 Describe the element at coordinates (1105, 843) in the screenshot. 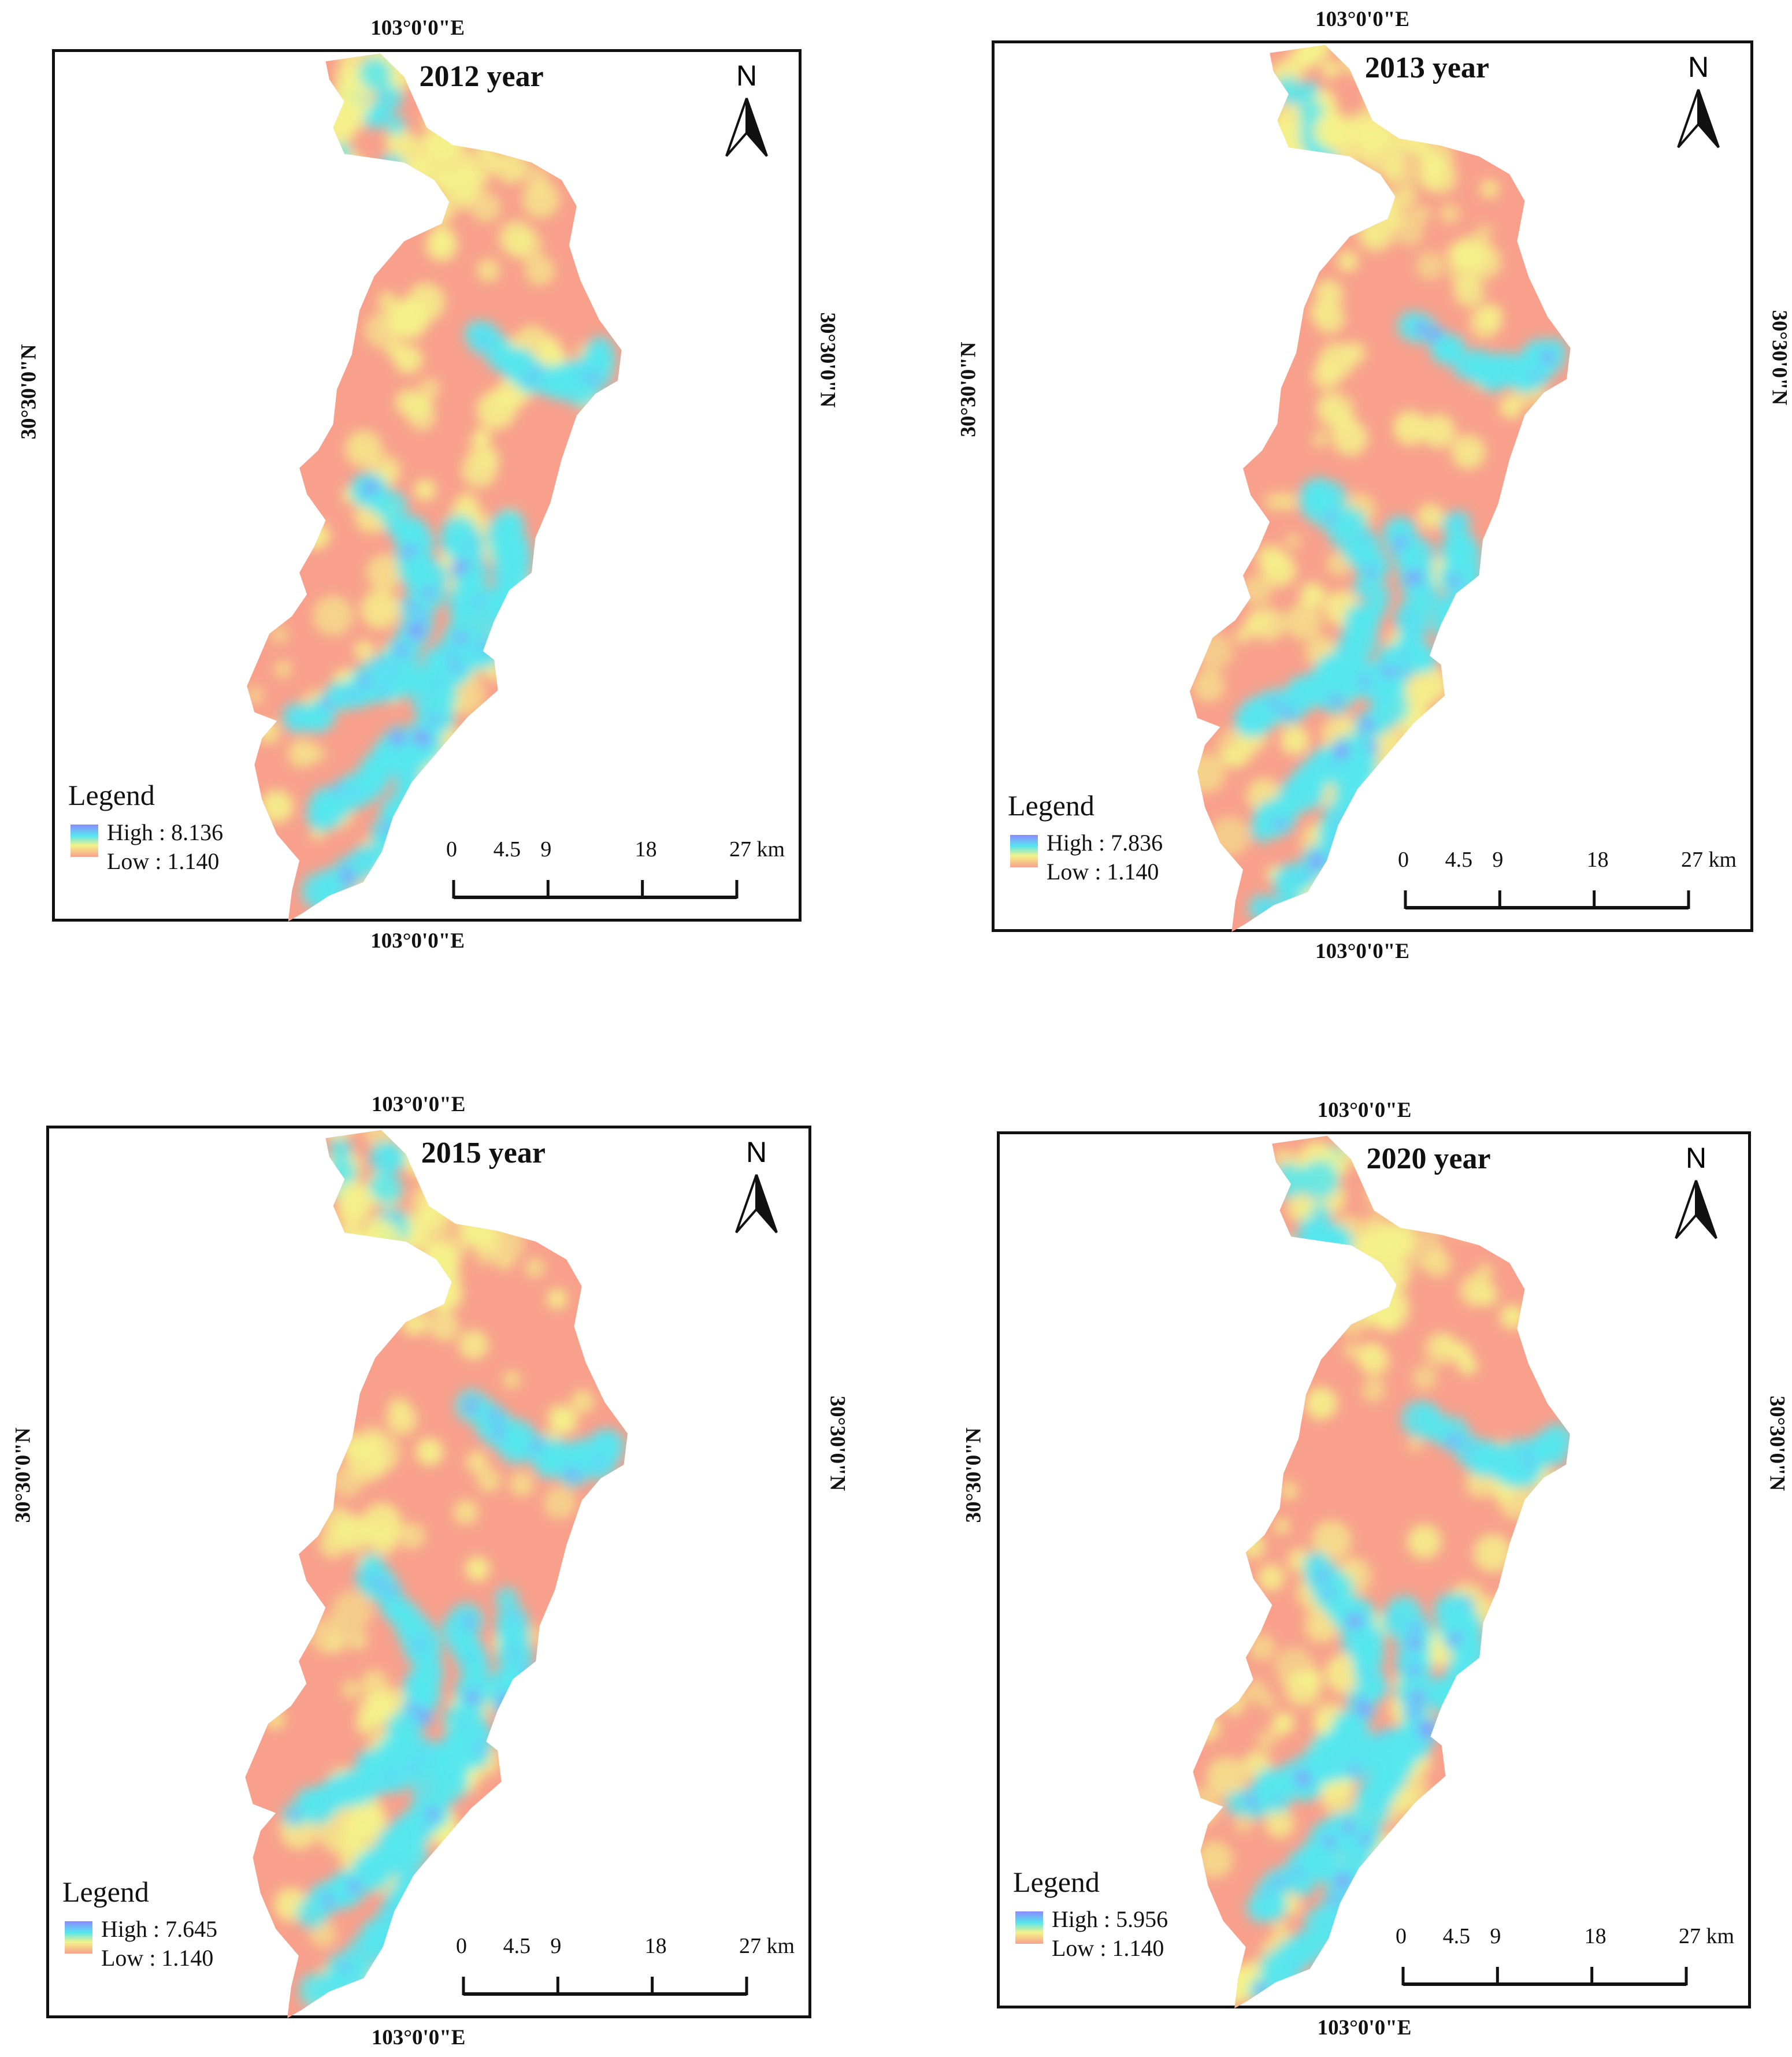

I see `legend-high-label: High : 7.836` at that location.